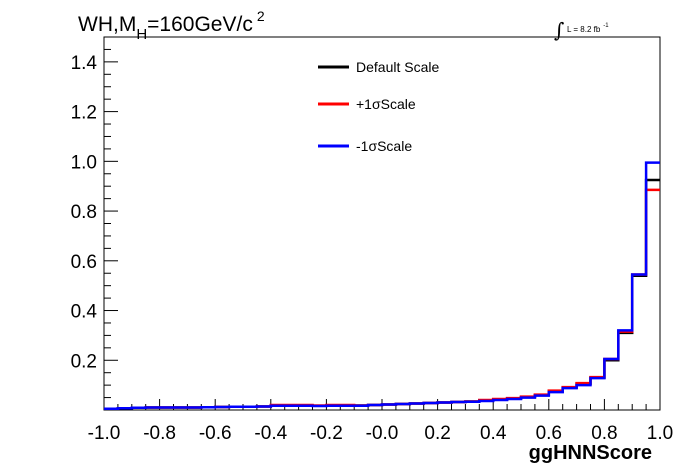 The image size is (696, 472). What do you see at coordinates (270, 433) in the screenshot?
I see `x-tick-label: -0.4` at bounding box center [270, 433].